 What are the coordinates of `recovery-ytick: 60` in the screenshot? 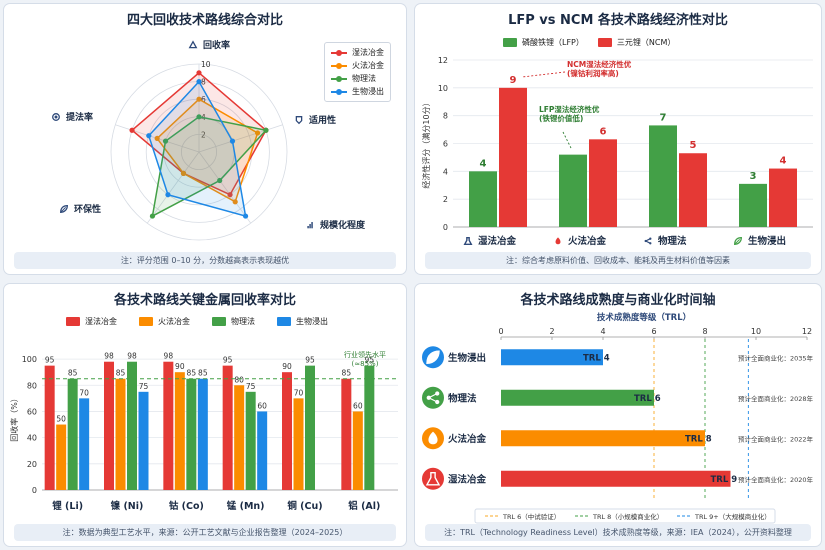 It's located at (32, 411).